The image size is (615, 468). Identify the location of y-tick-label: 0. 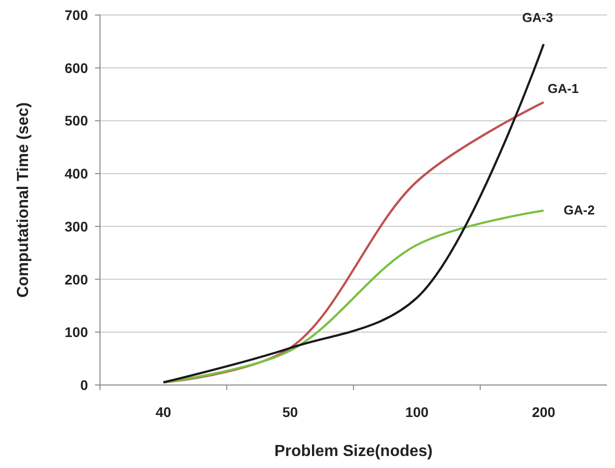
(84, 385).